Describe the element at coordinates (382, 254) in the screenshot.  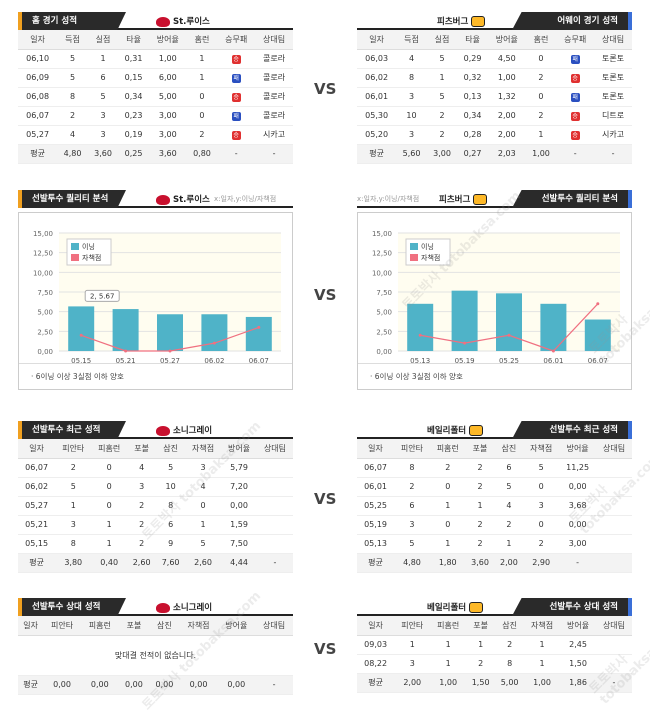
I see `y-tick-label: 12,50` at that location.